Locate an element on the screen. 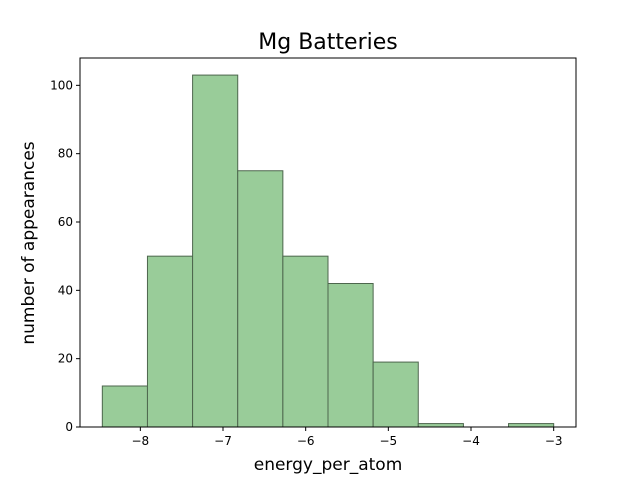  y-tick-label: 20 is located at coordinates (65, 359).